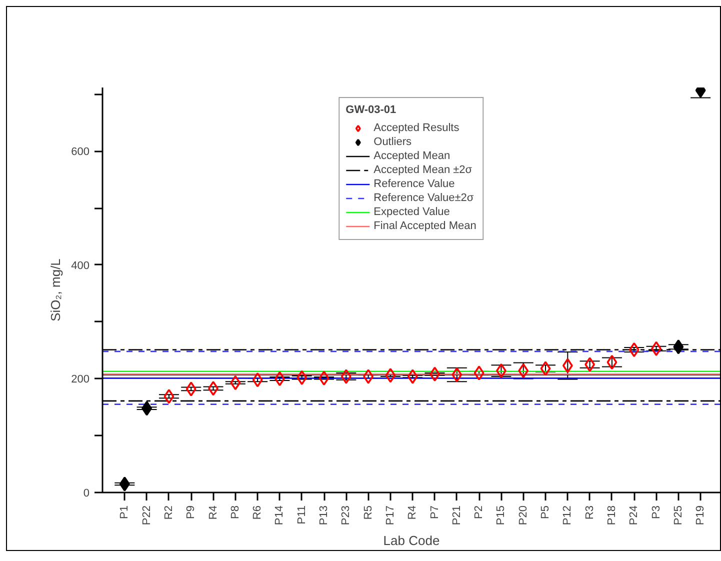 The width and height of the screenshot is (721, 561). I want to click on x-tick-label: P8, so click(235, 512).